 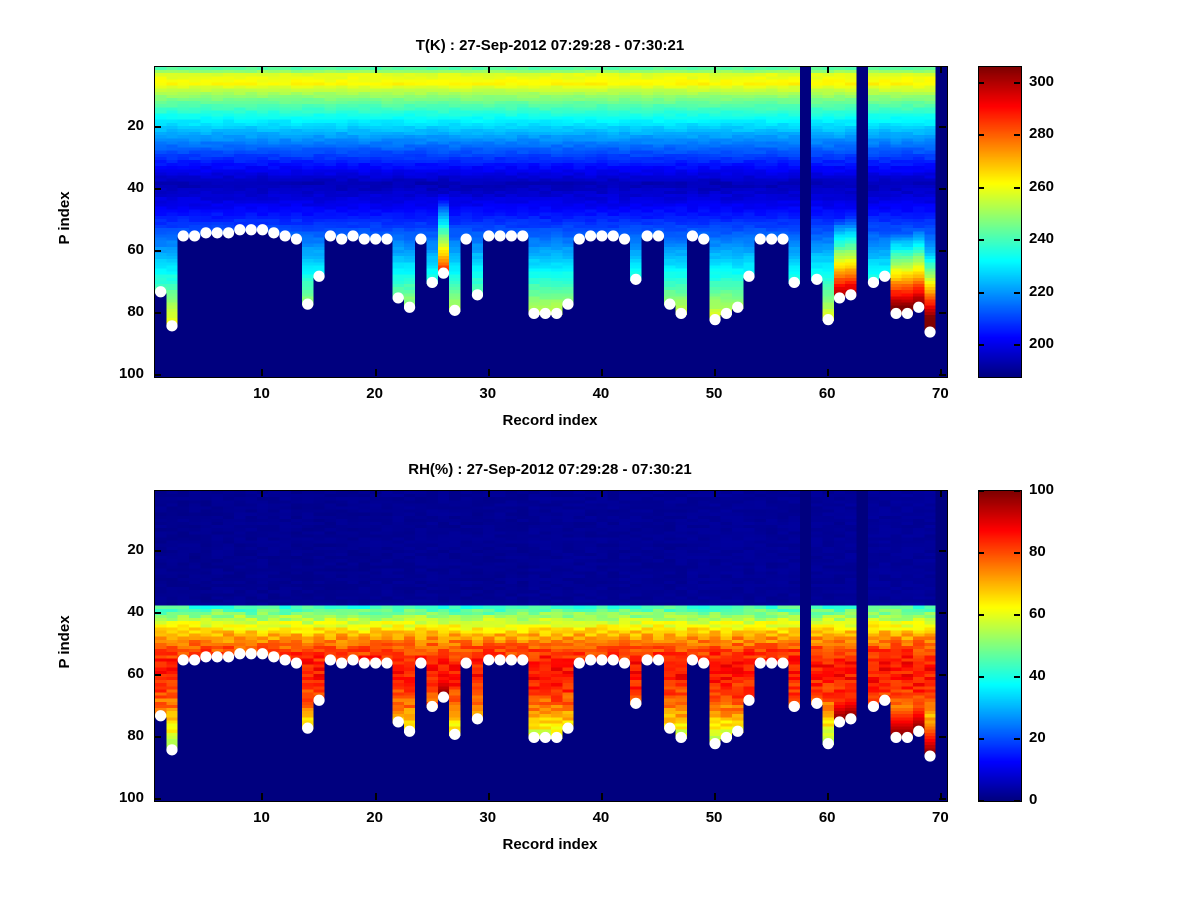 I want to click on x-axis-label-relative-humidity: Record index, so click(x=550, y=844).